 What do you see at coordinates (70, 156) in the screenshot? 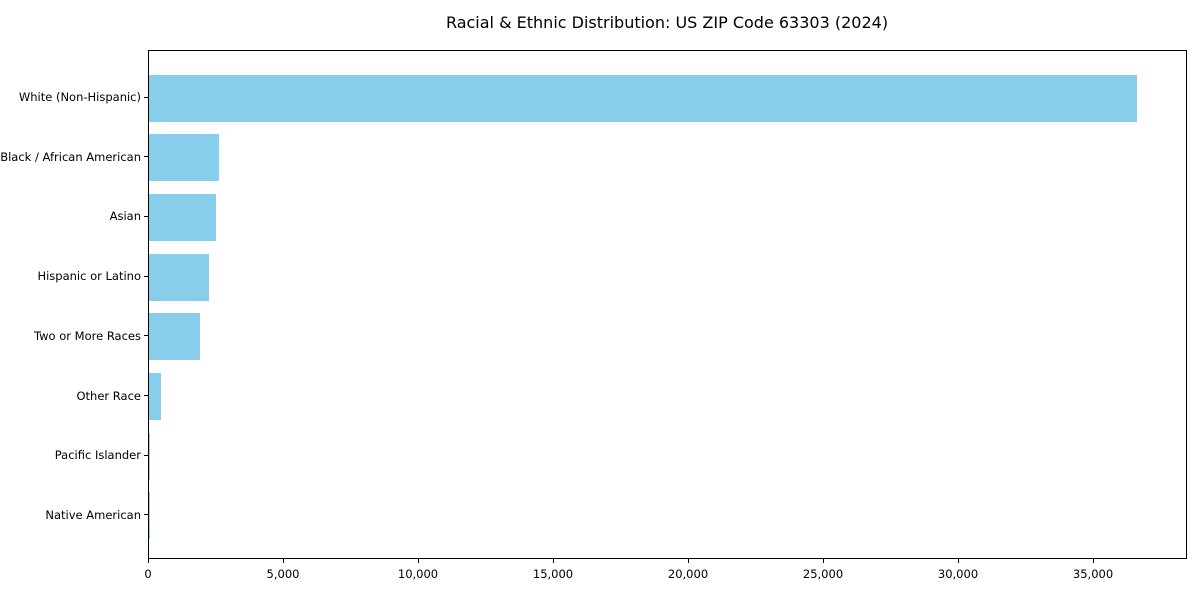
I see `y-tick-label: Black / African American` at bounding box center [70, 156].